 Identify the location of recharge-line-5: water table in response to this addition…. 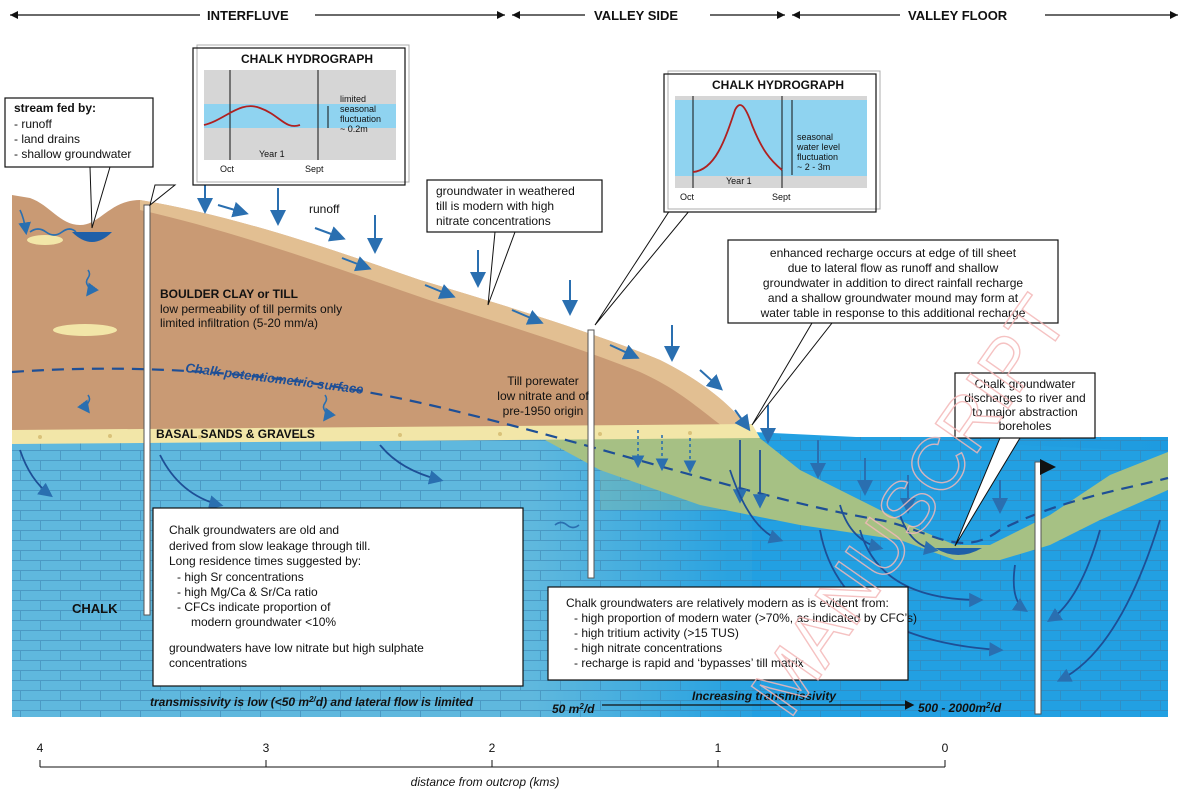
(893, 313).